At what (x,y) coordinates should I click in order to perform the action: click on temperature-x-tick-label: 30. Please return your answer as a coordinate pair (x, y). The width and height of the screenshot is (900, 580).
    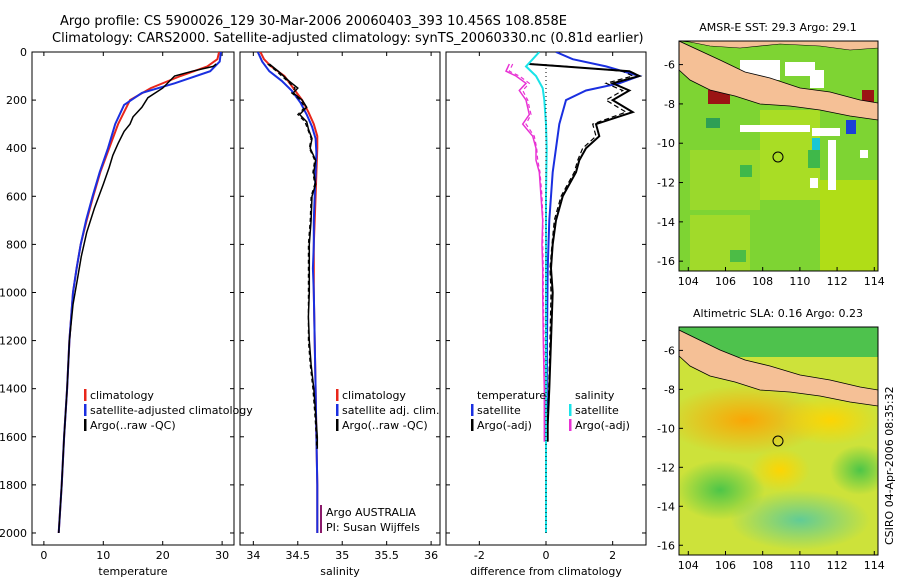
    Looking at the image, I should click on (222, 555).